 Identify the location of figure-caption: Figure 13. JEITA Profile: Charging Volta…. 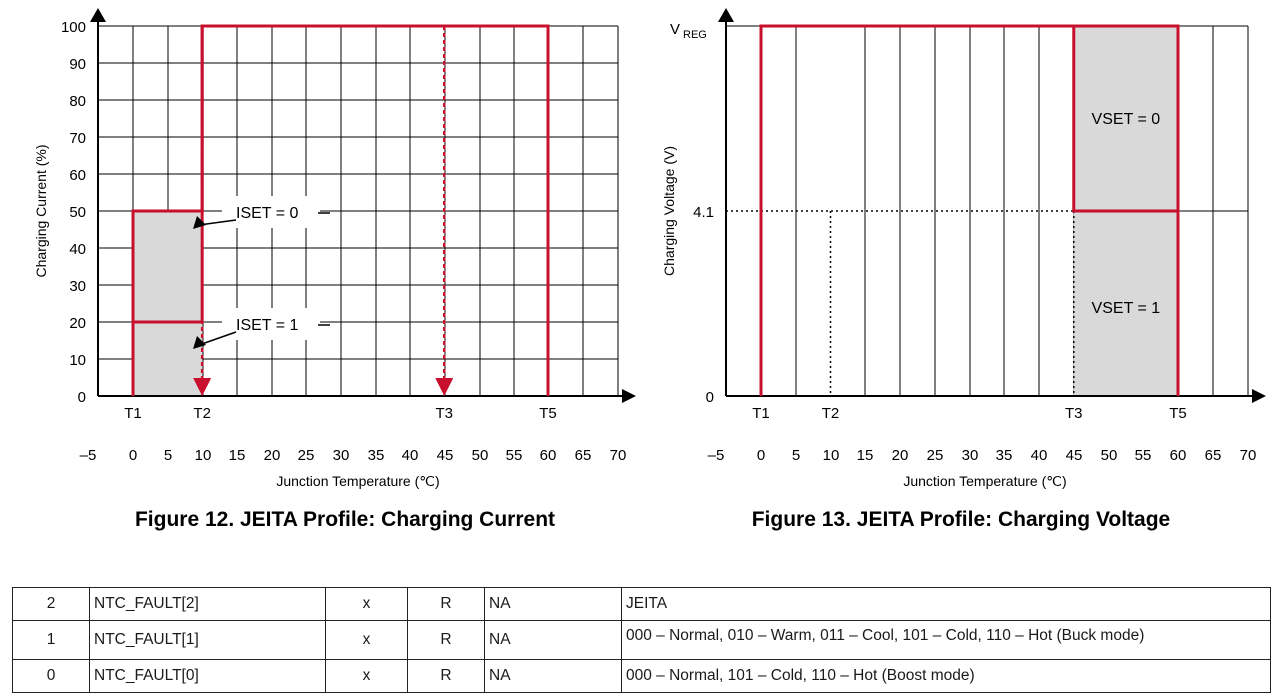
(961, 519).